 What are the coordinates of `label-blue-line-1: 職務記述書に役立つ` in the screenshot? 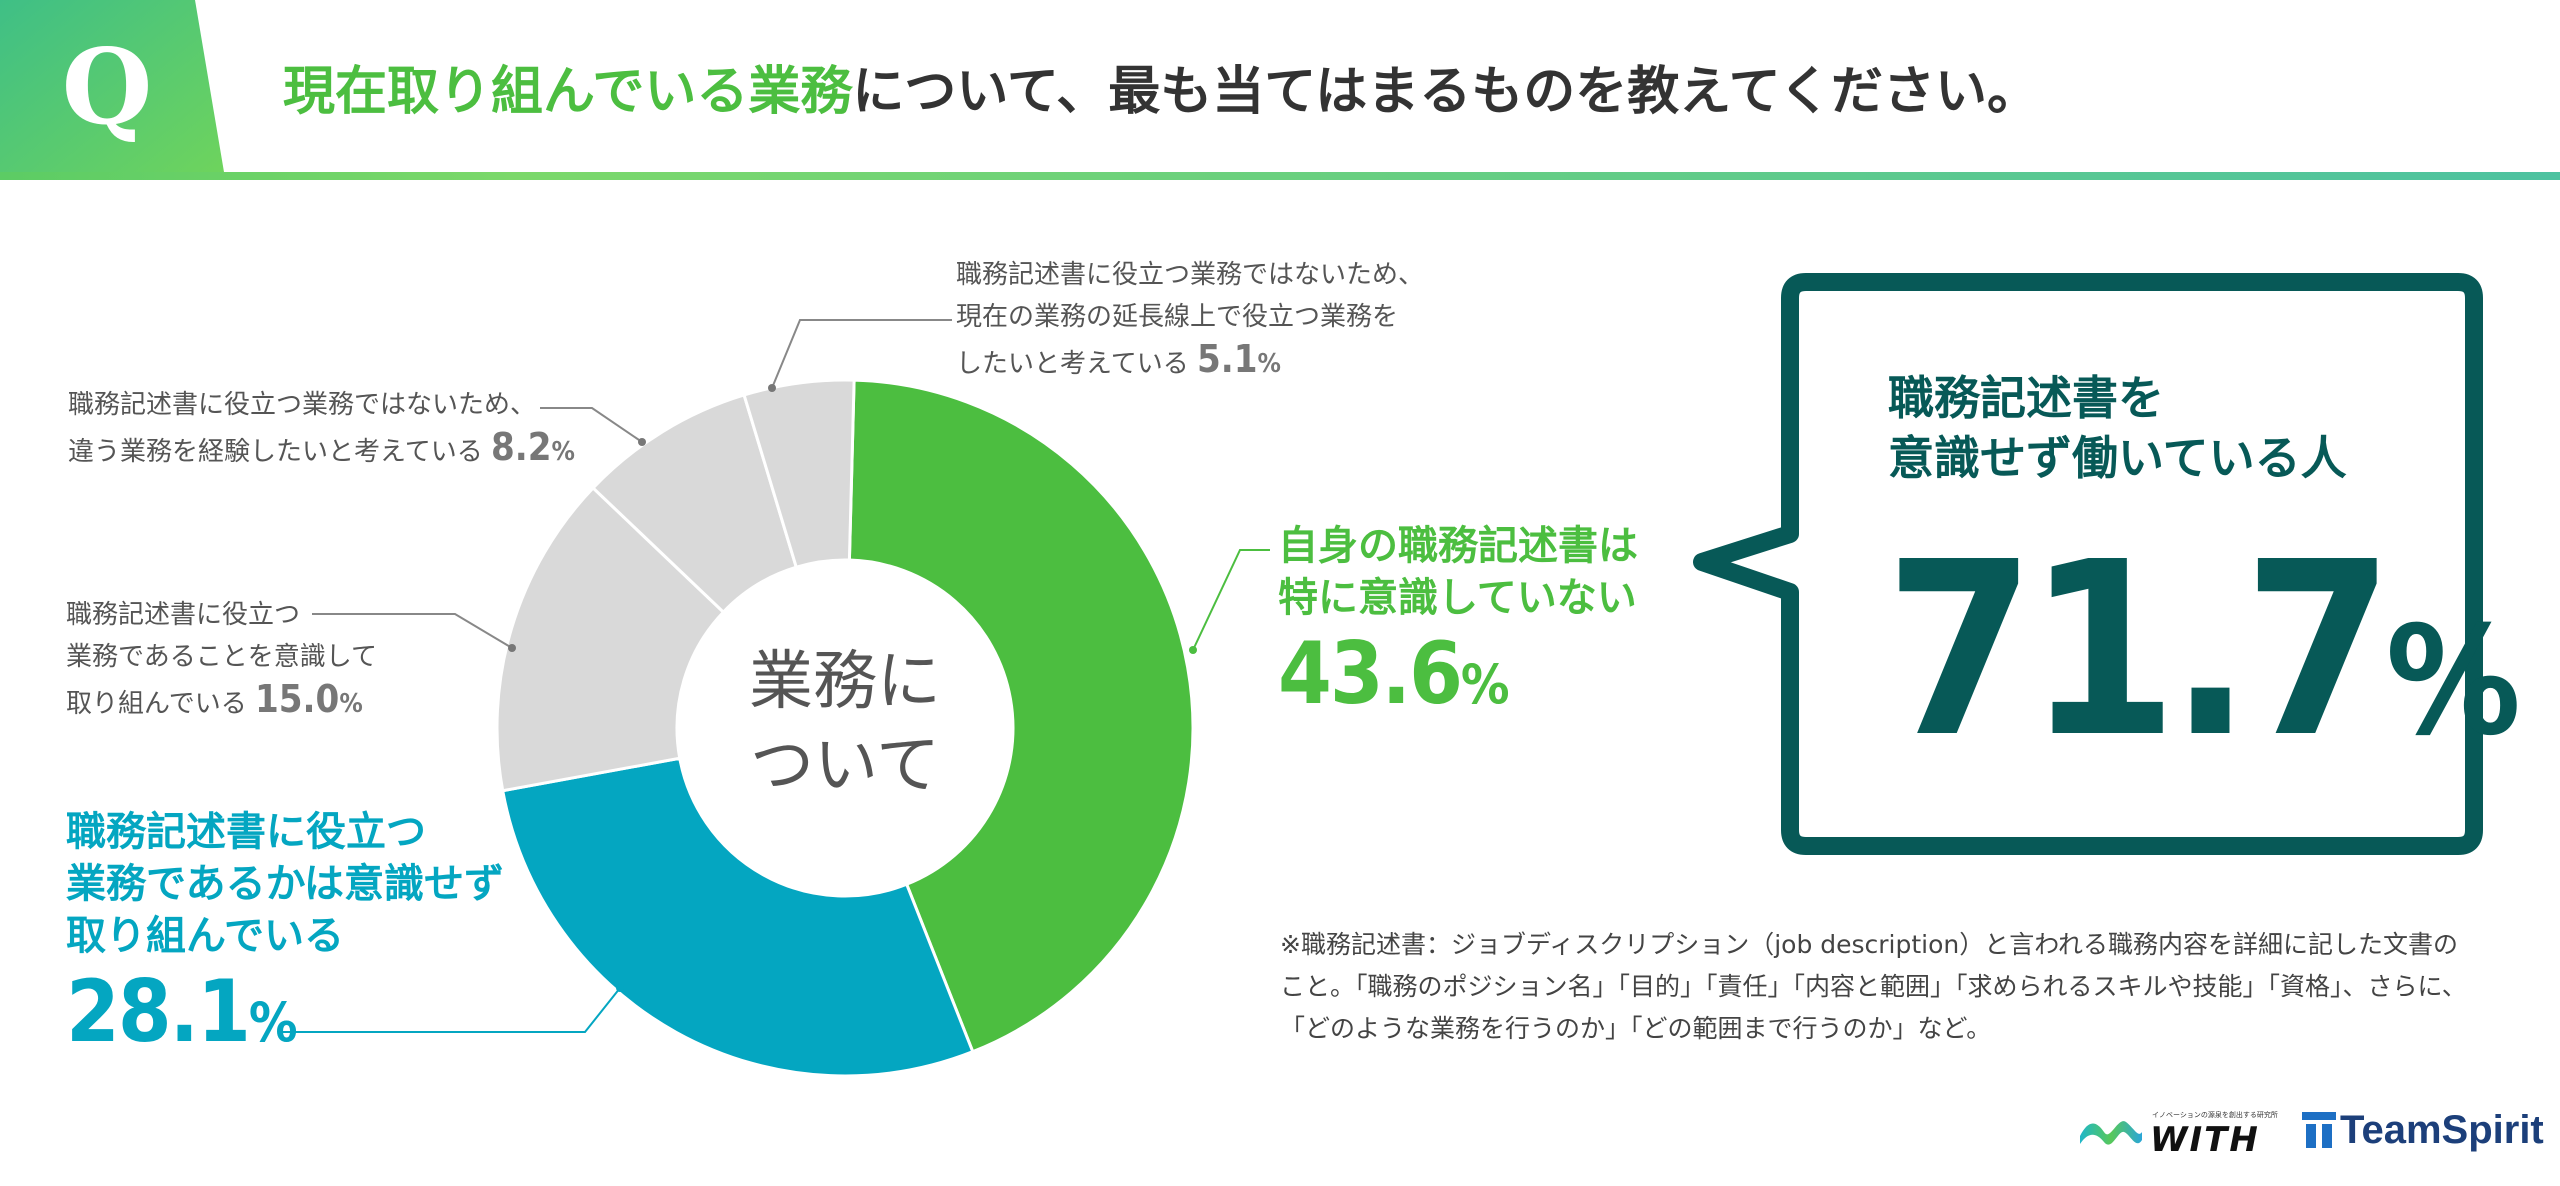 It's located at (246, 832).